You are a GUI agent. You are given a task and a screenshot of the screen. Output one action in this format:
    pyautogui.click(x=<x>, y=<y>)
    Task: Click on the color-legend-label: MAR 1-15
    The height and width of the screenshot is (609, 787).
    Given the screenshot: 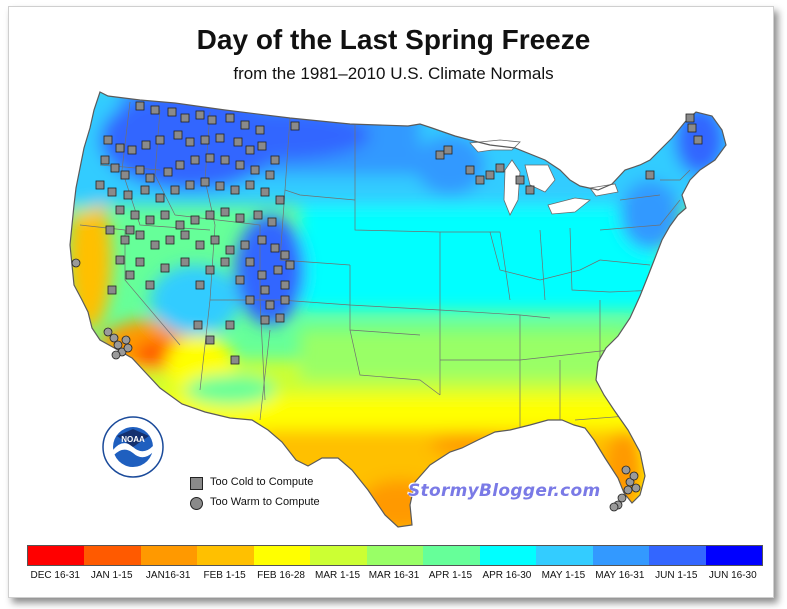 What is the action you would take?
    pyautogui.click(x=338, y=575)
    